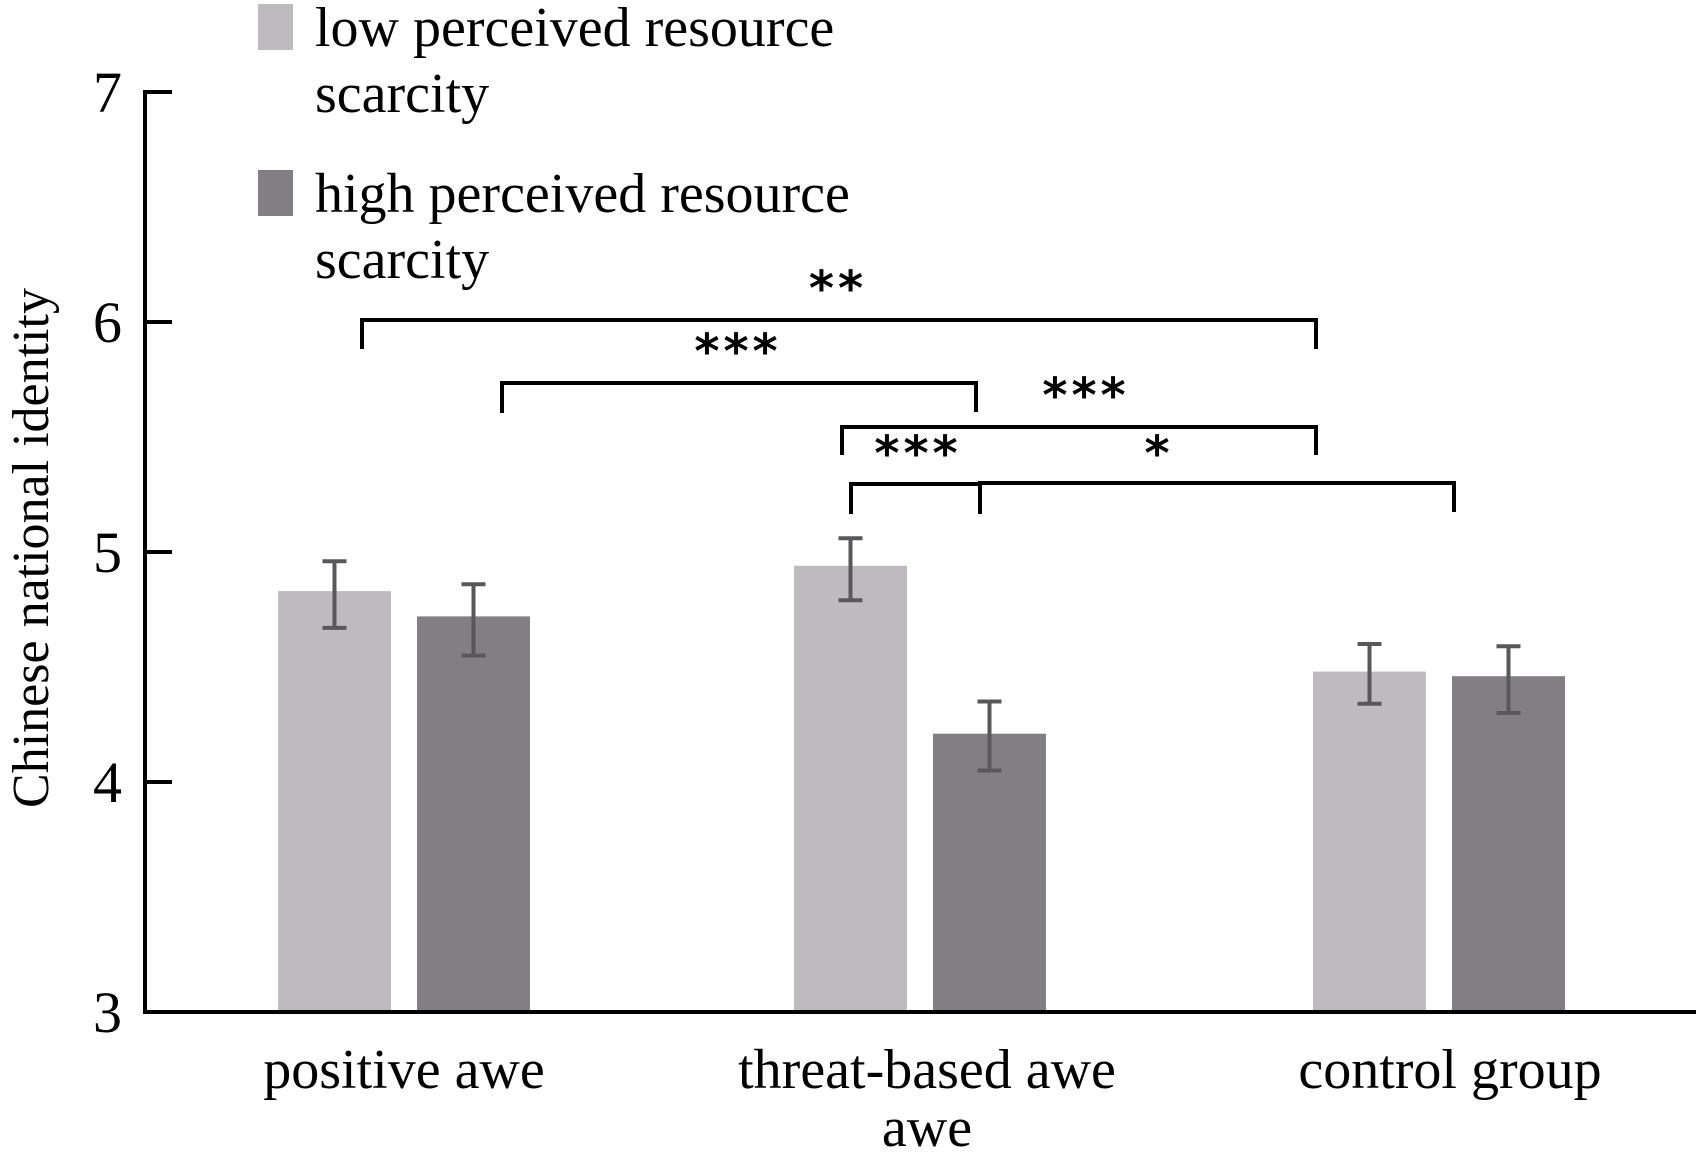 This screenshot has height=1153, width=1696. I want to click on y-tick-label: 6, so click(107, 322).